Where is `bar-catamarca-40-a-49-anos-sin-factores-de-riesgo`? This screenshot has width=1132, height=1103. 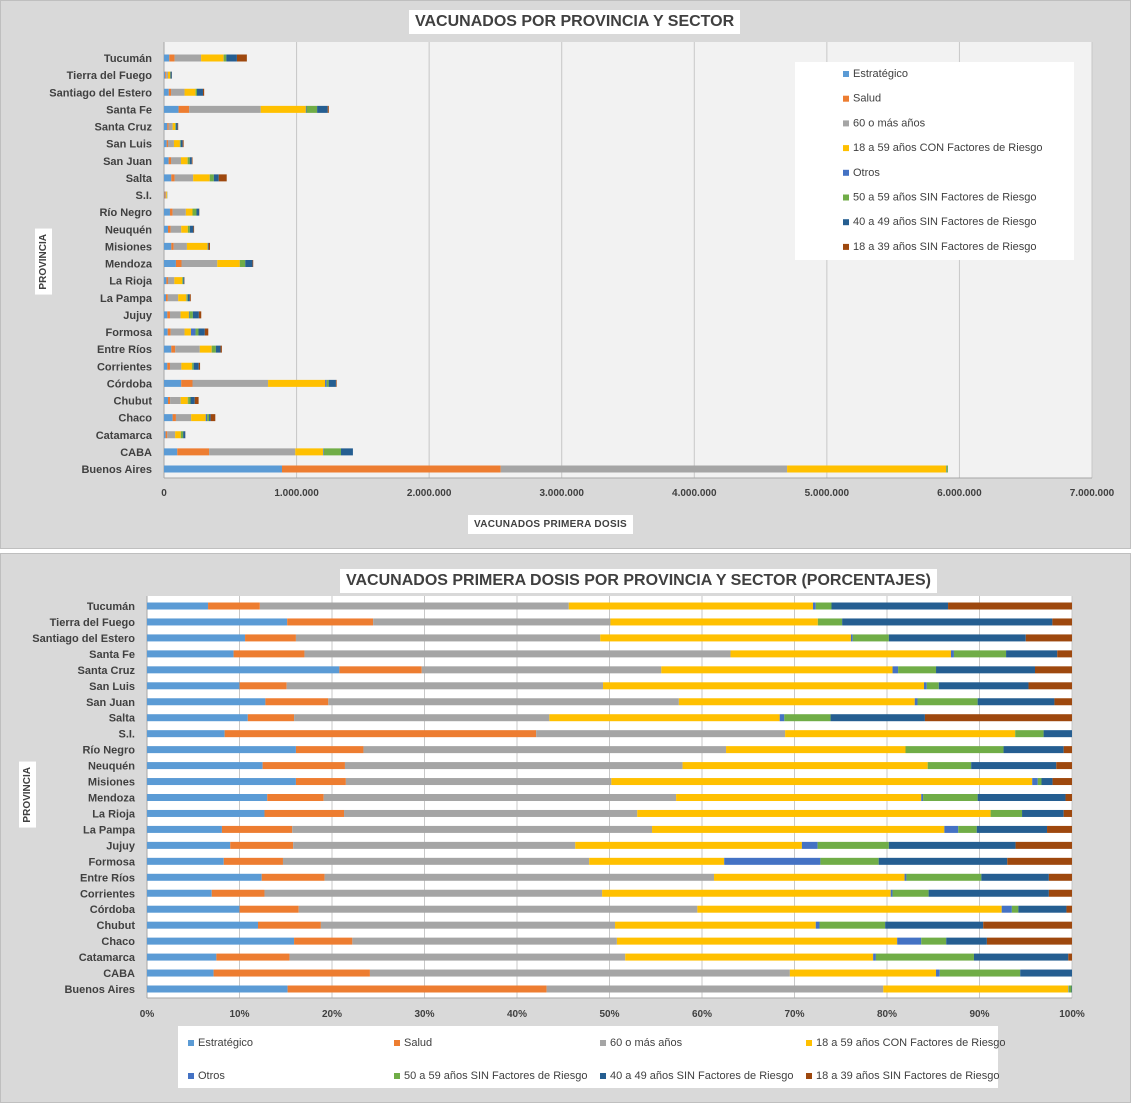 bar-catamarca-40-a-49-anos-sin-factores-de-riesgo is located at coordinates (184, 435).